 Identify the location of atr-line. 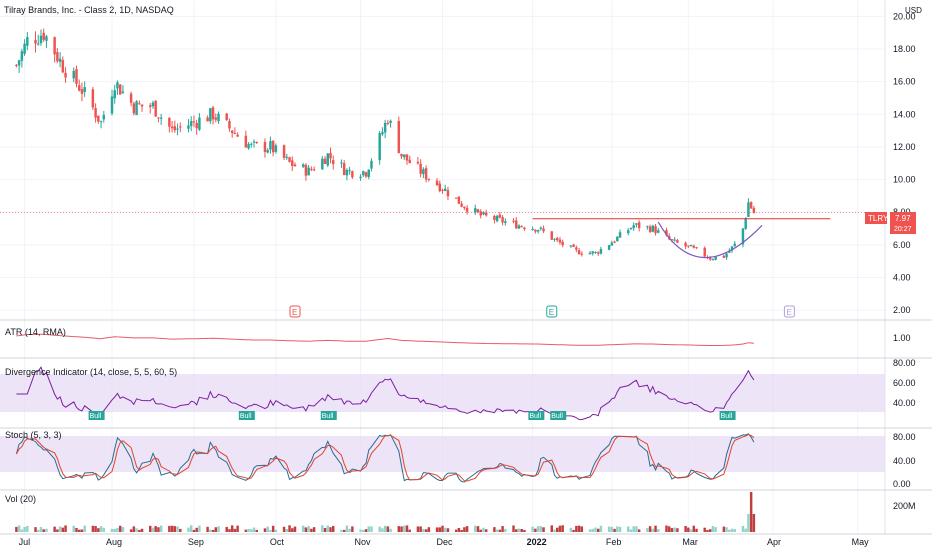
(385, 339).